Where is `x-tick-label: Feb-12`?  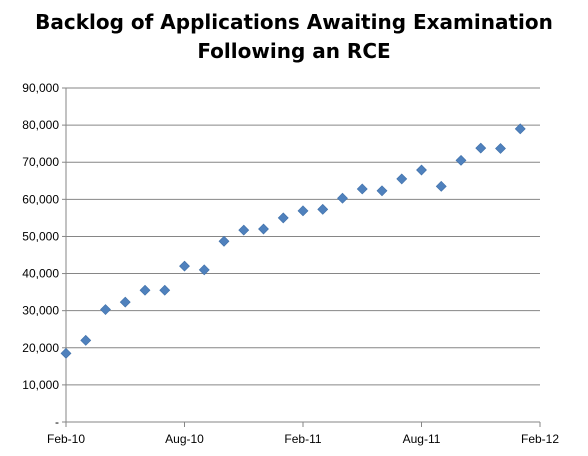 x-tick-label: Feb-12 is located at coordinates (540, 439).